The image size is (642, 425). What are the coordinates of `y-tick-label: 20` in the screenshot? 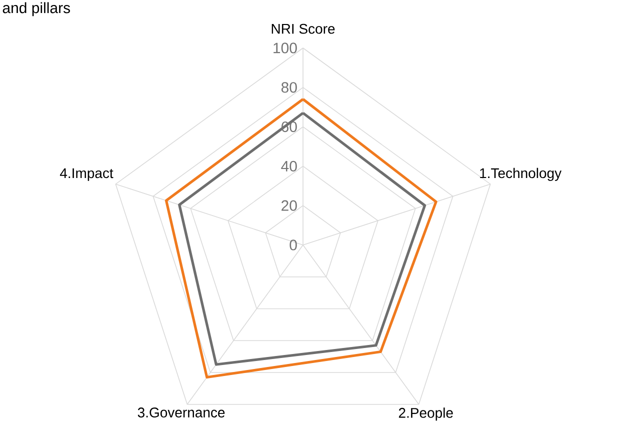 It's located at (289, 205).